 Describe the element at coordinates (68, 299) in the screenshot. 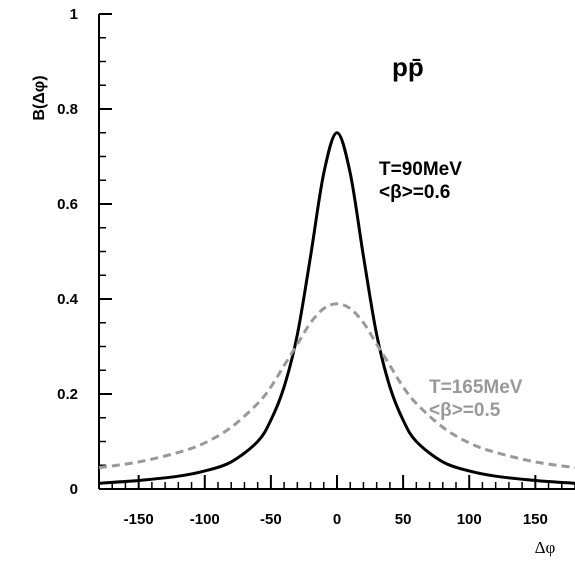

I see `y-tick-label: 0.4` at that location.